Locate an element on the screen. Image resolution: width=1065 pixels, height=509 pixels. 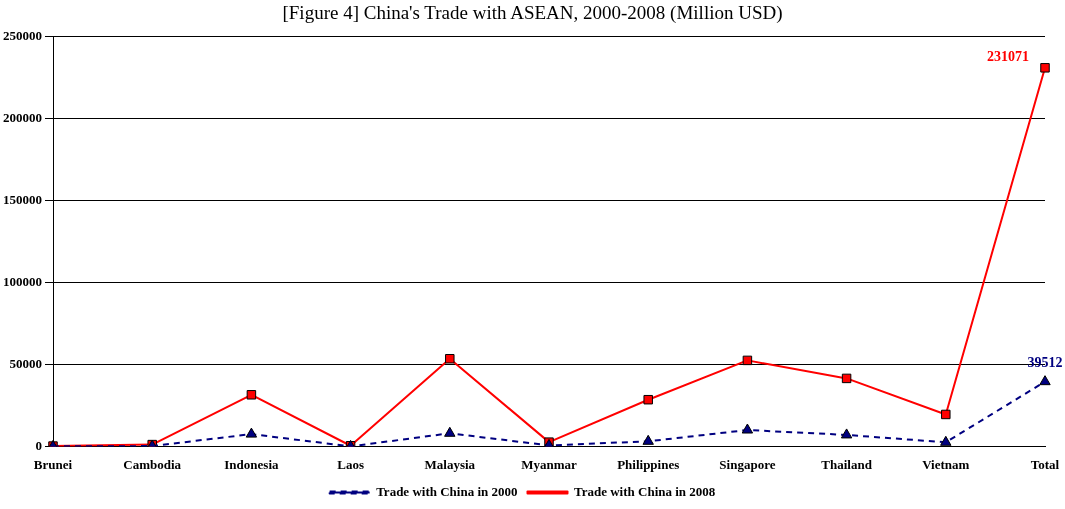
x-tick-label: Philippines is located at coordinates (648, 464).